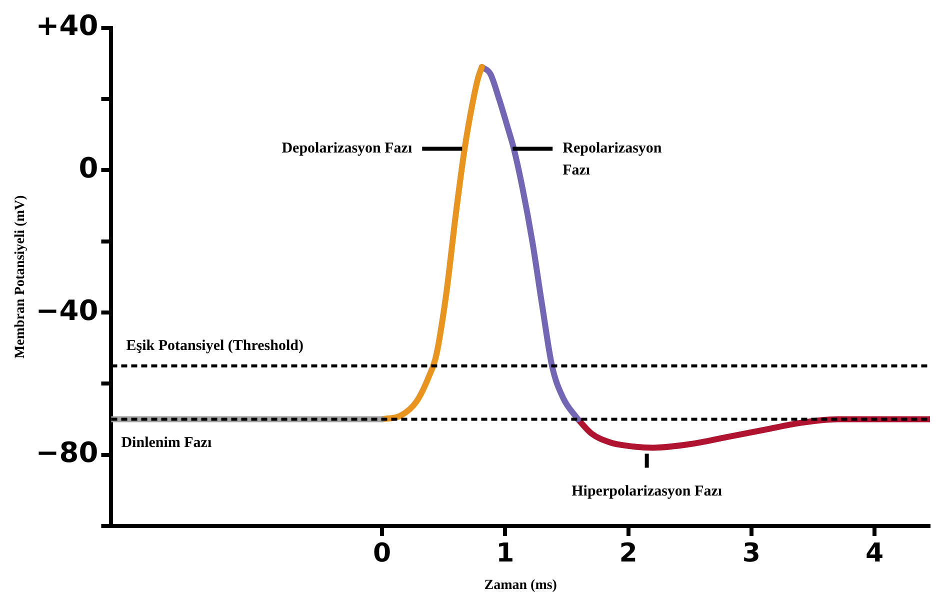  I want to click on x-tick-label: 0, so click(382, 553).